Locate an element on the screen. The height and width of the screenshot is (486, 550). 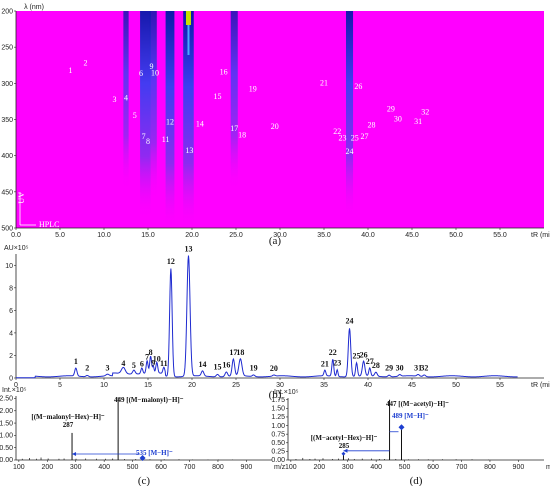
ms-panel-label: (d) is located at coordinates (416, 480).